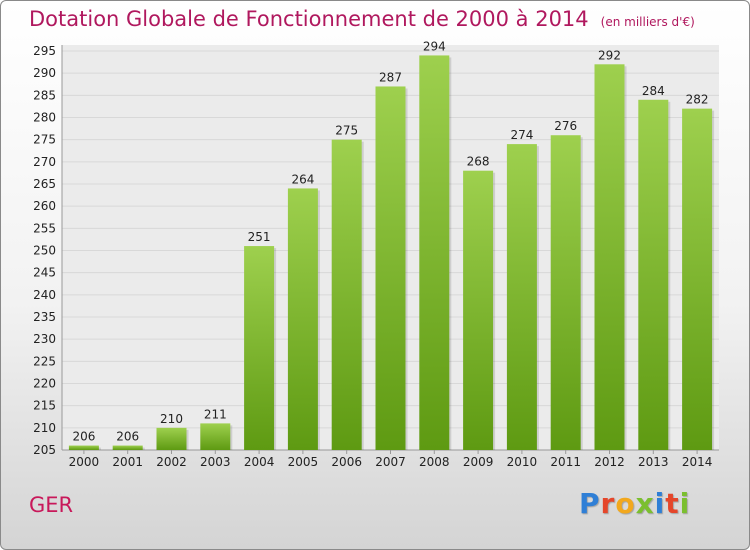 The width and height of the screenshot is (750, 550). What do you see at coordinates (44, 450) in the screenshot?
I see `y-tick-label: 205` at bounding box center [44, 450].